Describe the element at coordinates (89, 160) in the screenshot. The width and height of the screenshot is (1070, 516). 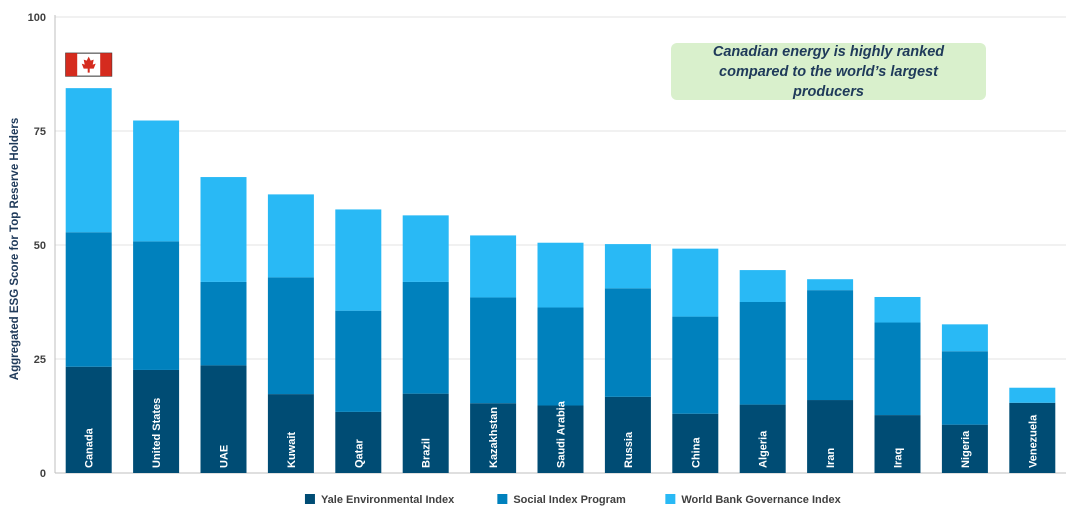
I see `bar-canada-world-bank-governance-index` at that location.